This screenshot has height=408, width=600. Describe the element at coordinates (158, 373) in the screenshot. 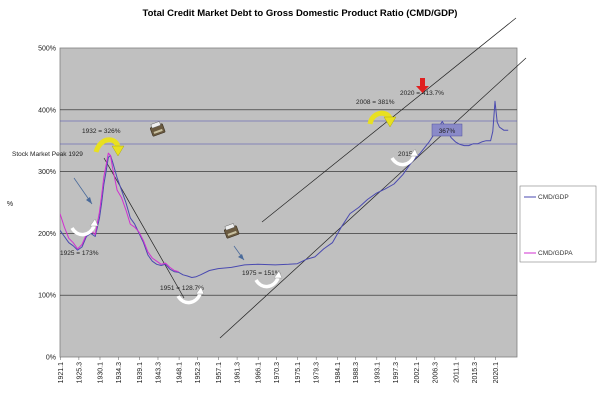

I see `x-tick-label: 1943.3` at that location.